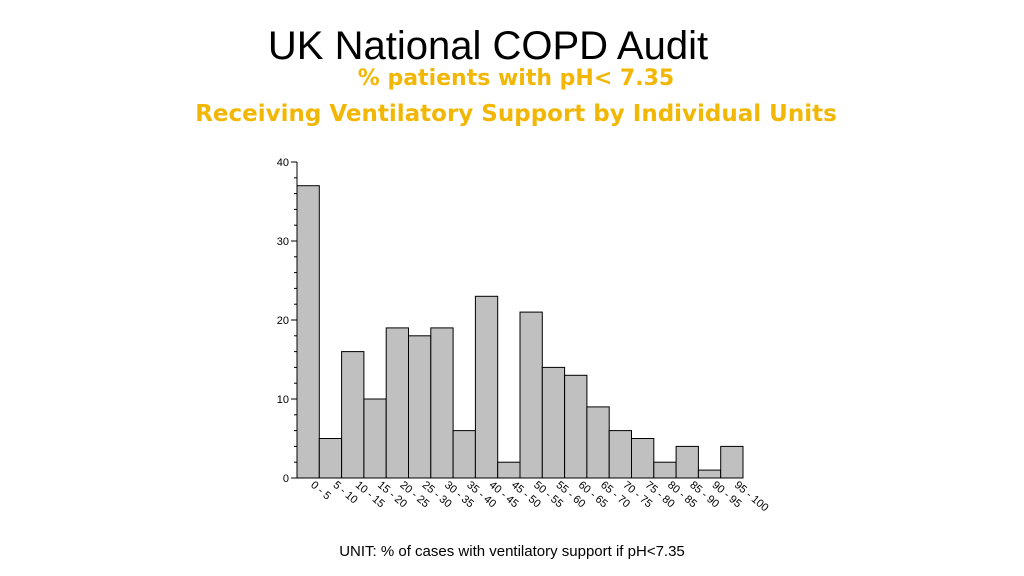 Image resolution: width=1024 pixels, height=576 pixels. I want to click on x-tick-label: 0 - 5, so click(320, 490).